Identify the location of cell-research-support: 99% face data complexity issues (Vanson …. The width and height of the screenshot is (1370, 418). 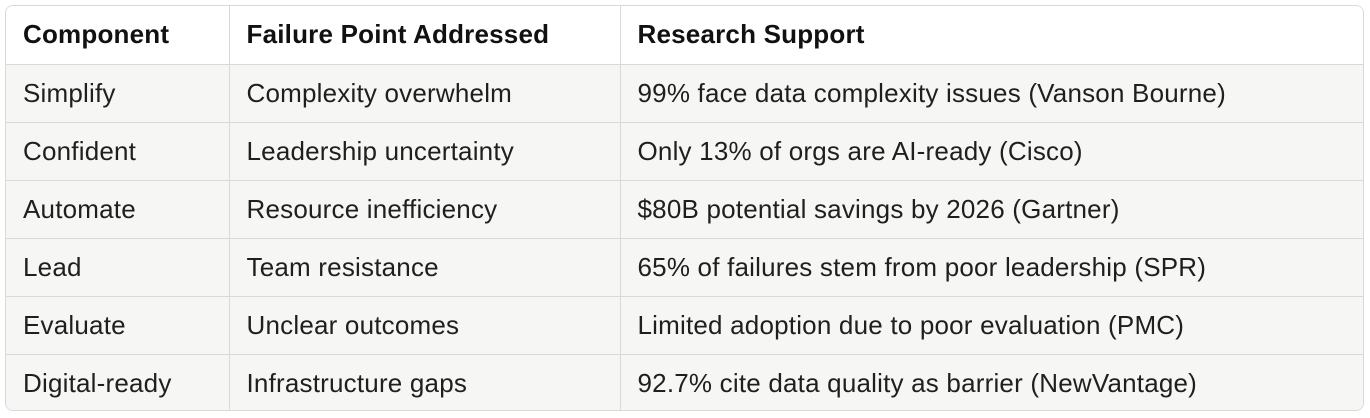
(991, 93).